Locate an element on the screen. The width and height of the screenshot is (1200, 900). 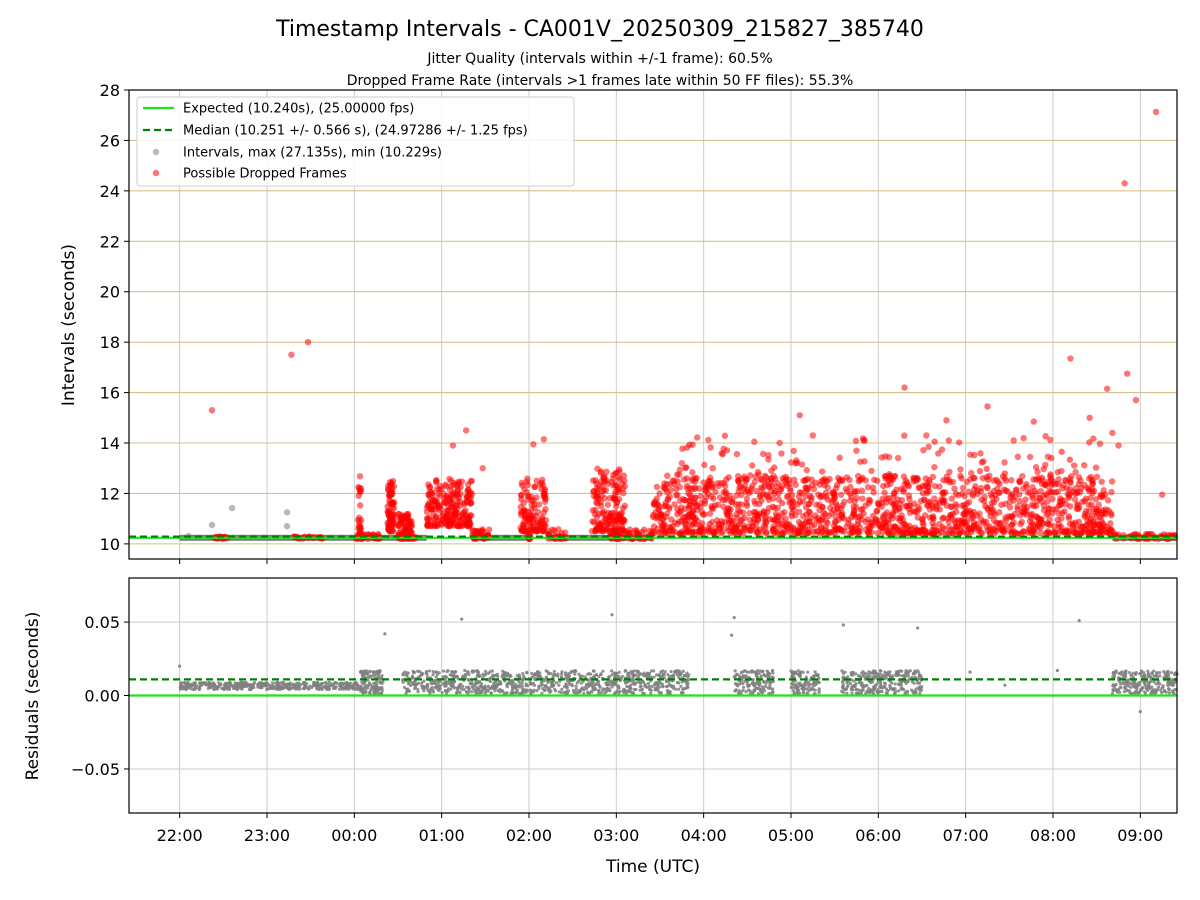
top-y-tick-label: 12 is located at coordinates (110, 493).